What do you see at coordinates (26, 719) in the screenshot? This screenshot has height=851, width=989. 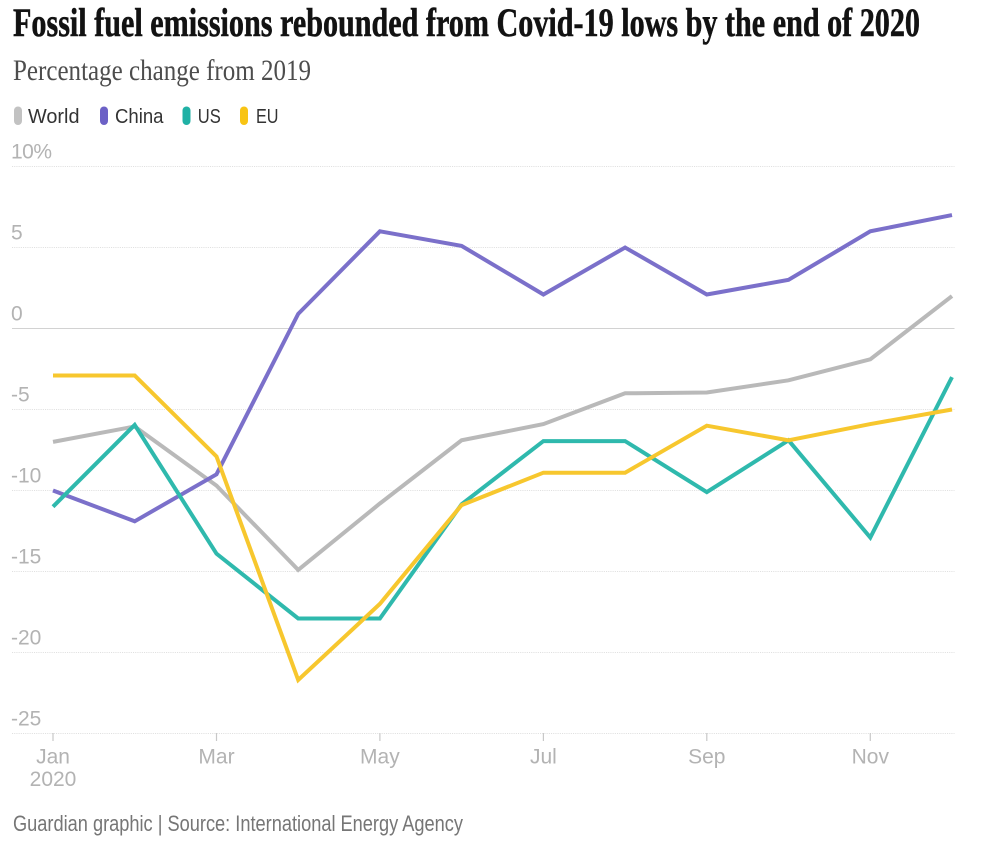 I see `svg-text: -25` at bounding box center [26, 719].